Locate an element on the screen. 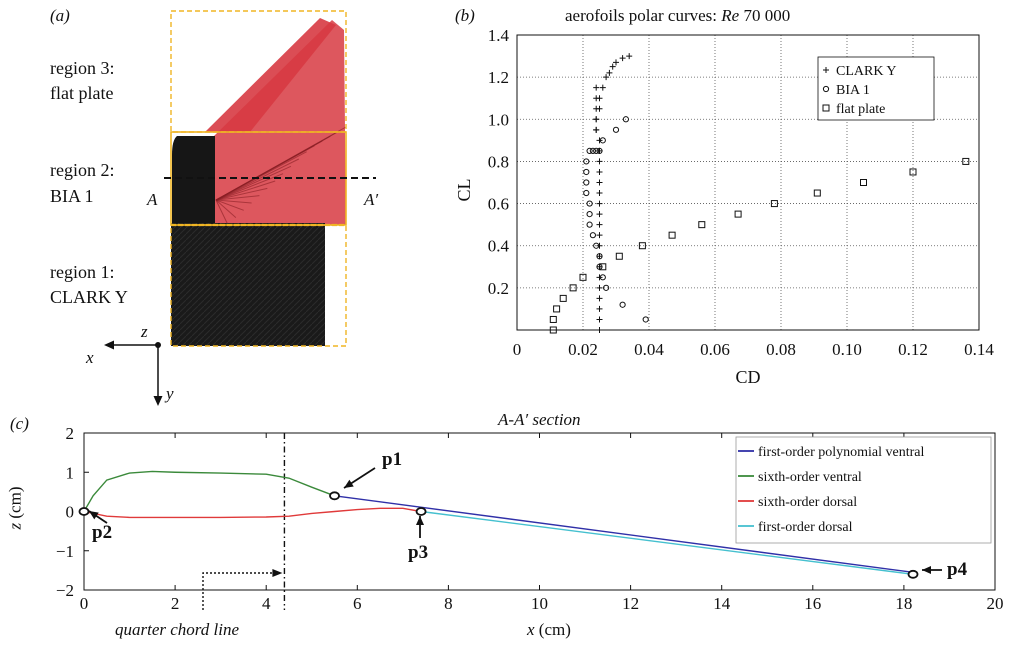  feather-fan-base is located at coordinates (280, 122).